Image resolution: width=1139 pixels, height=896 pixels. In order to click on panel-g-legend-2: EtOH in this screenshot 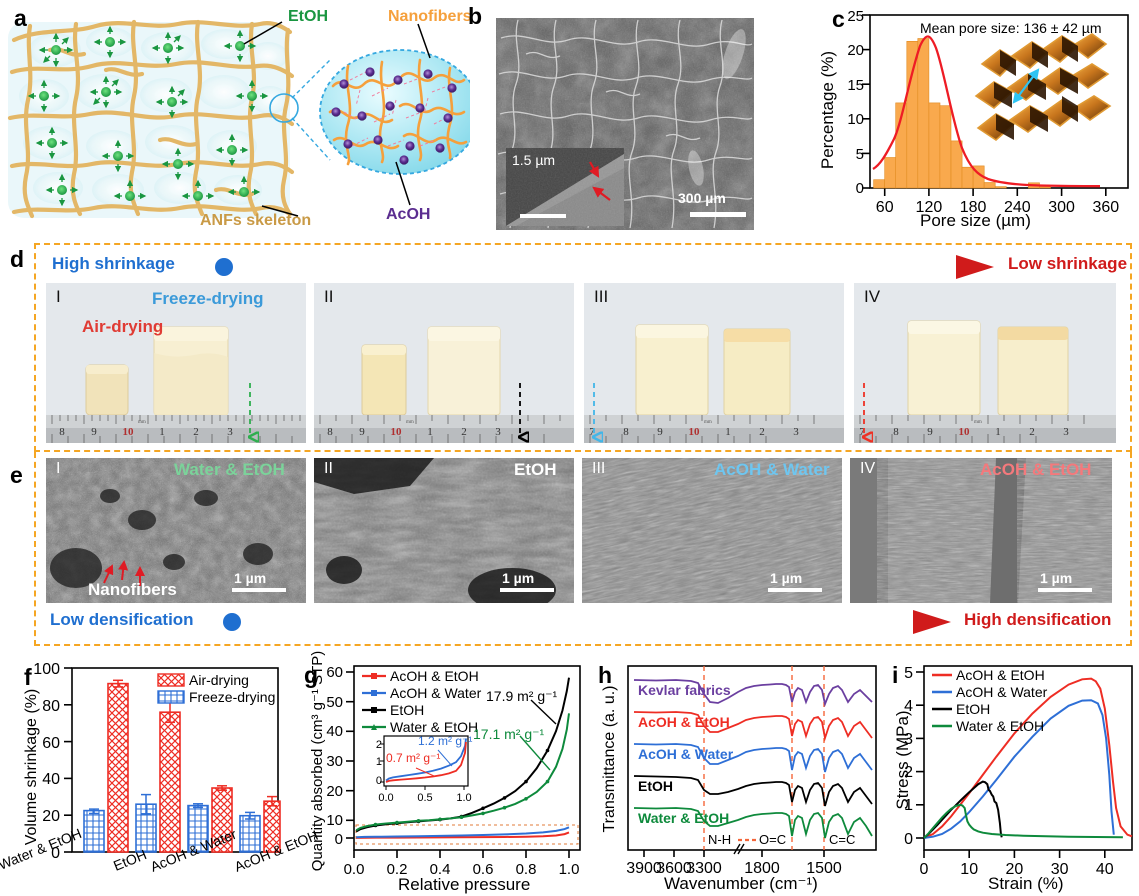, I will do `click(407, 710)`.